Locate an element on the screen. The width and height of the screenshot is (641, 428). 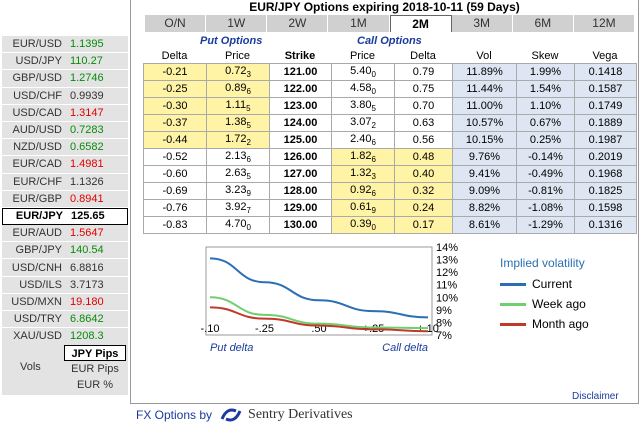
put-price-pip: 5 is located at coordinates (248, 109).